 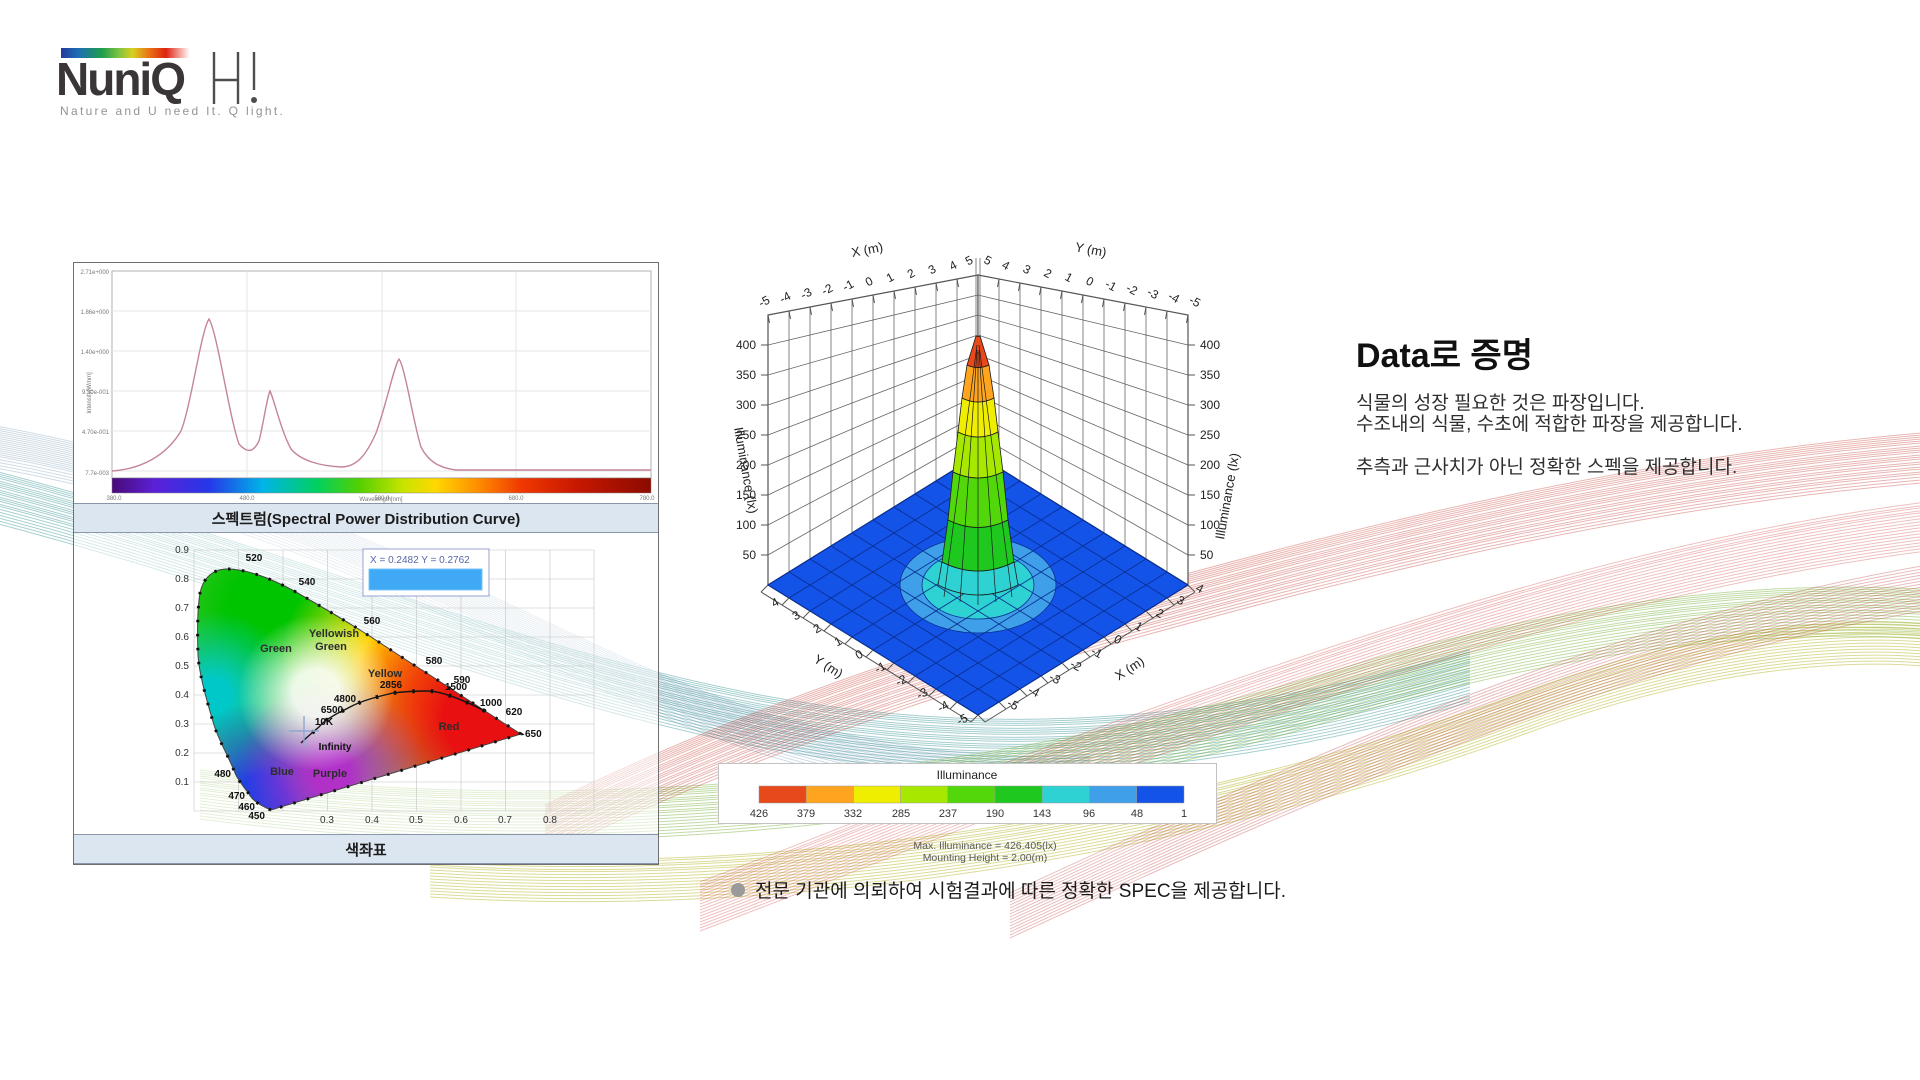 What do you see at coordinates (978, 470) in the screenshot?
I see `illuminance-cone` at bounding box center [978, 470].